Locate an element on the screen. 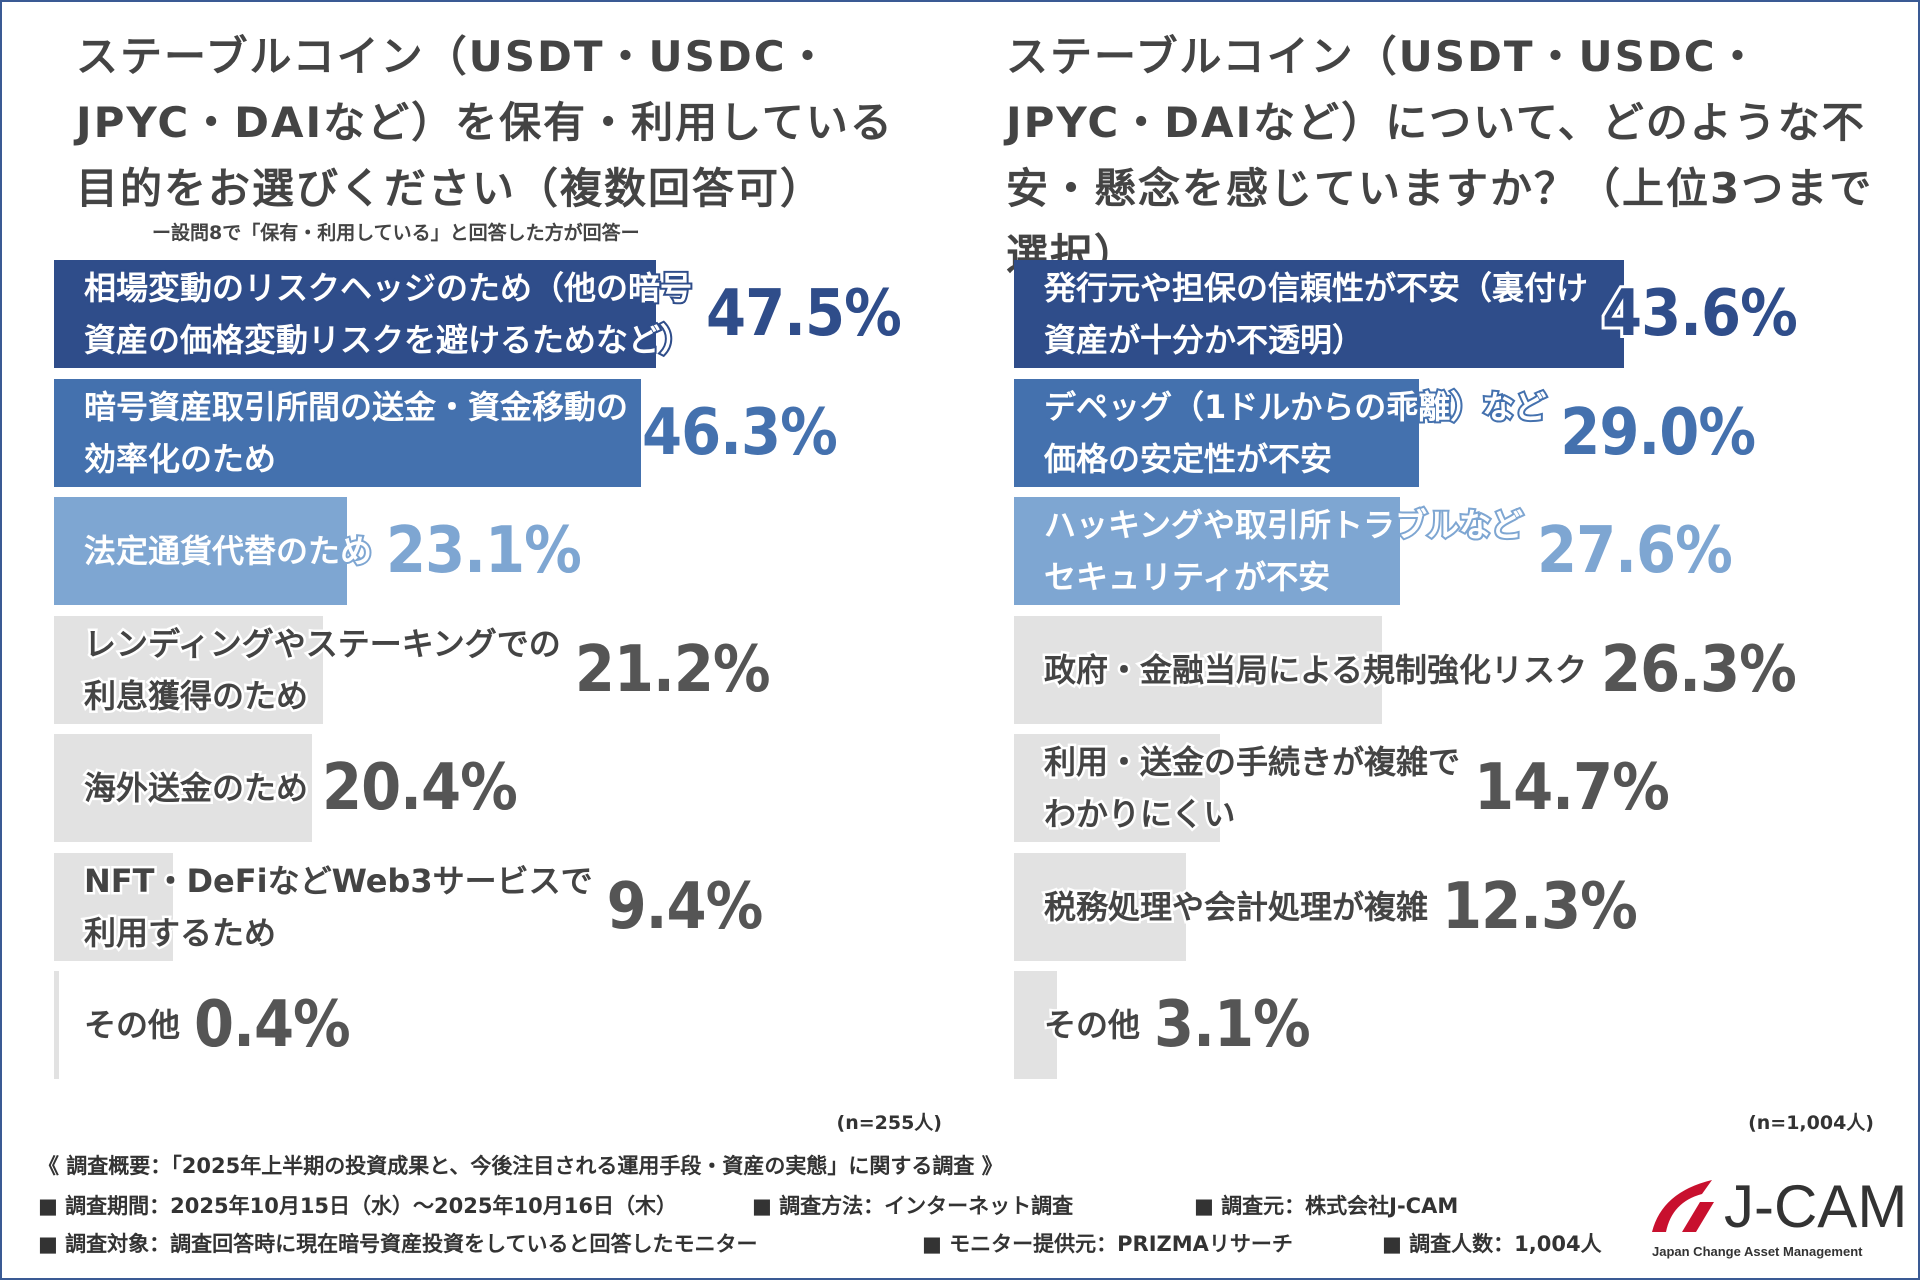 Image resolution: width=1920 pixels, height=1280 pixels. category-label: 効率化のため is located at coordinates (180, 459).